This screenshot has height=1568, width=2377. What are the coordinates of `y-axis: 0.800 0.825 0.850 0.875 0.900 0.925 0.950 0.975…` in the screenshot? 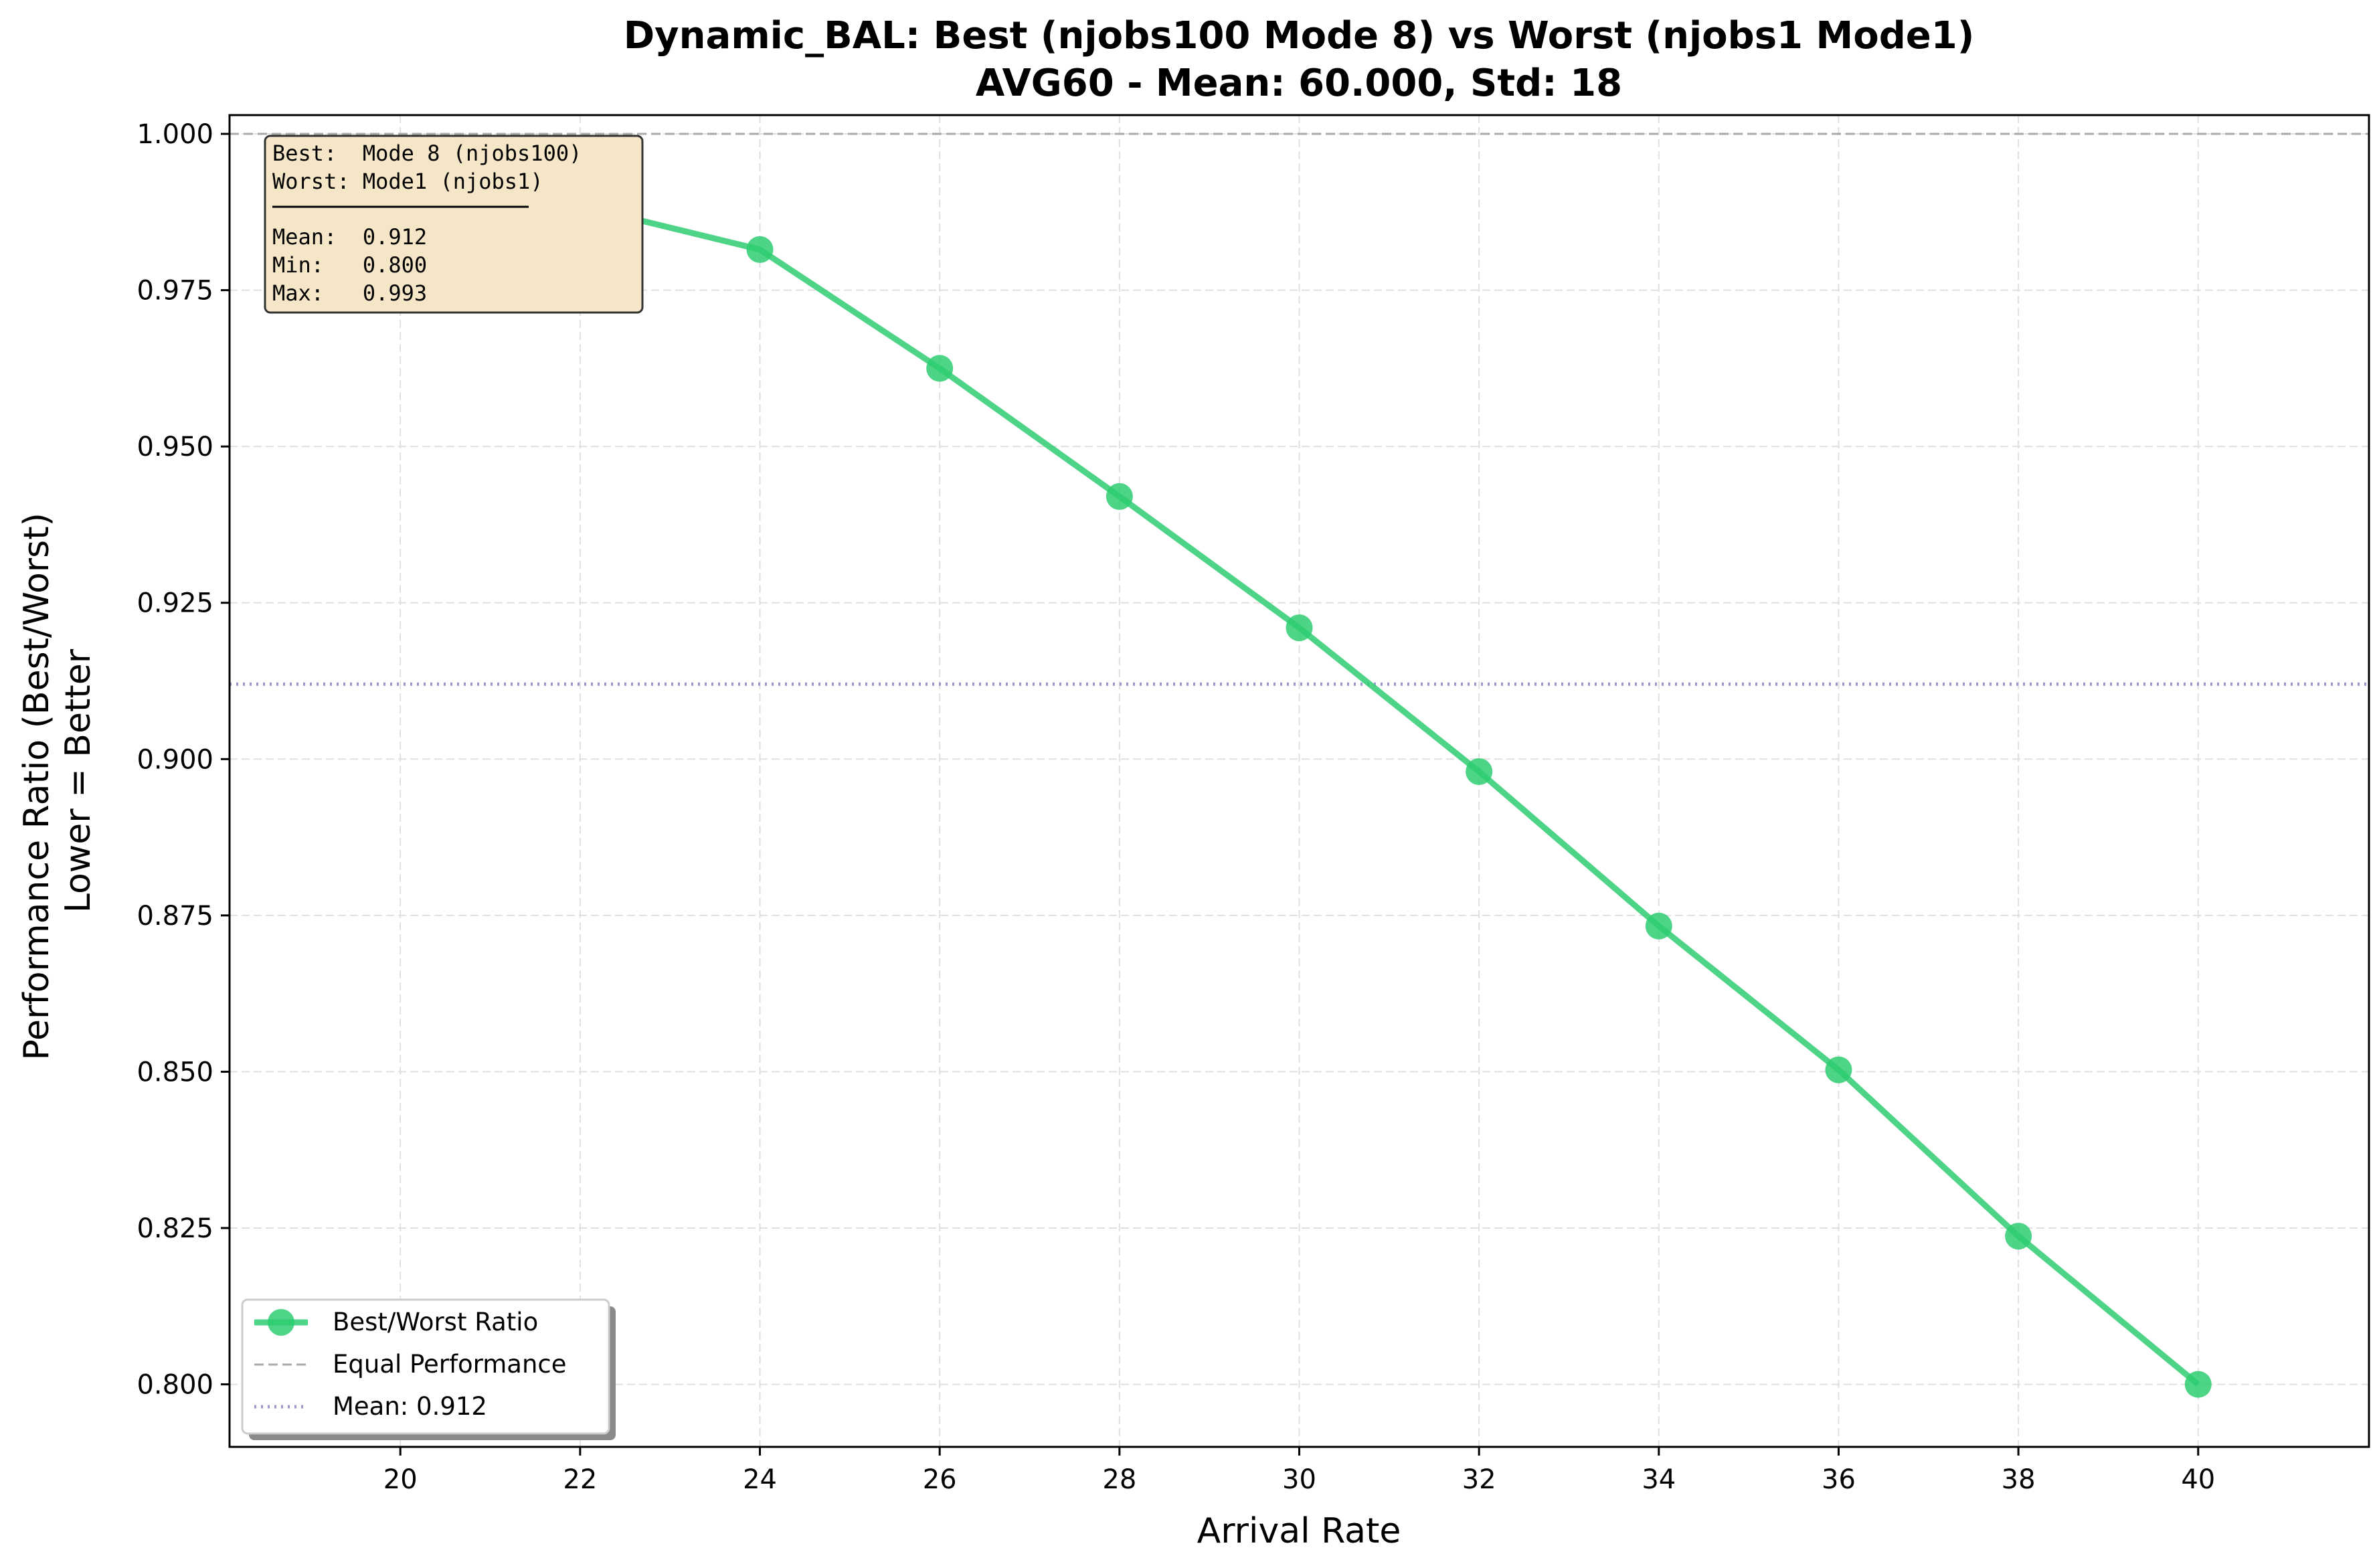 It's located at (183, 760).